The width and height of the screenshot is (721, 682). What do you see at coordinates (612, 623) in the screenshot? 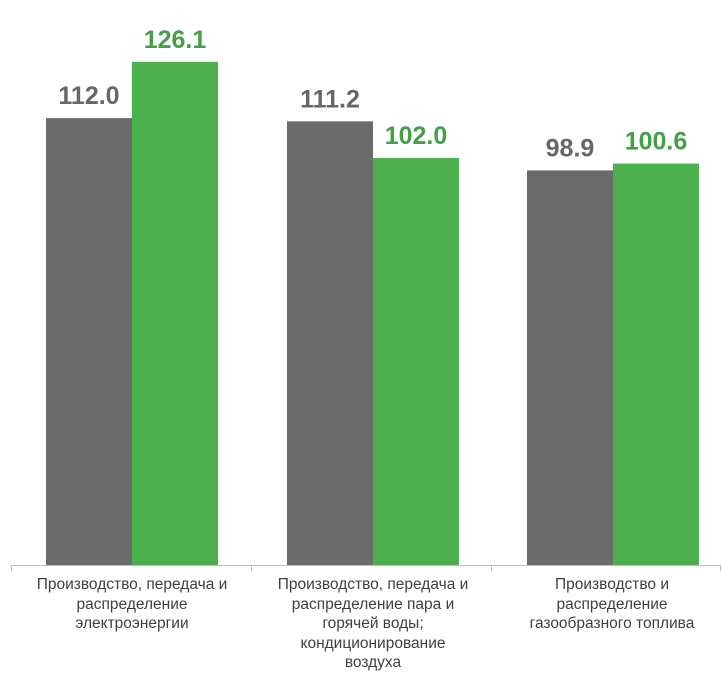
I see `category-label-3-line-3: газообразного топлива` at bounding box center [612, 623].